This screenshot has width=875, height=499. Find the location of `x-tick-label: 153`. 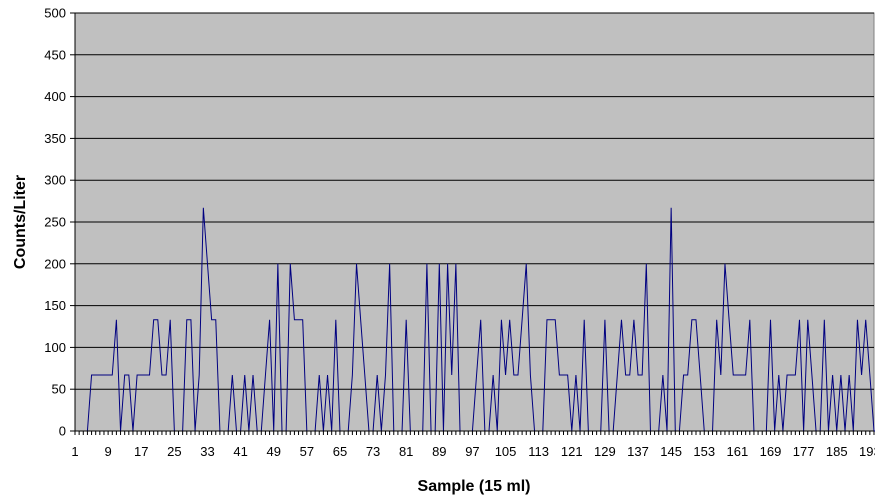

x-tick-label: 153 is located at coordinates (704, 451).